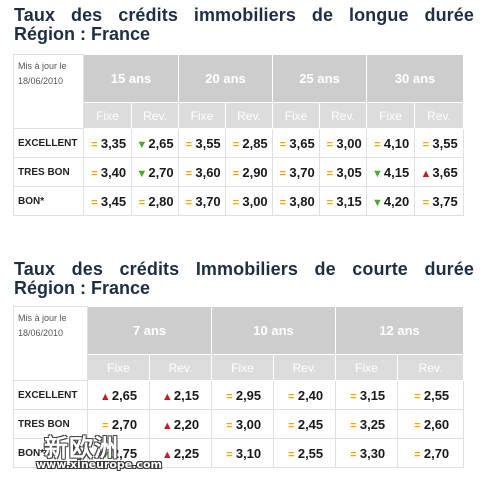  I want to click on rate-cell: = 2,60, so click(431, 424).